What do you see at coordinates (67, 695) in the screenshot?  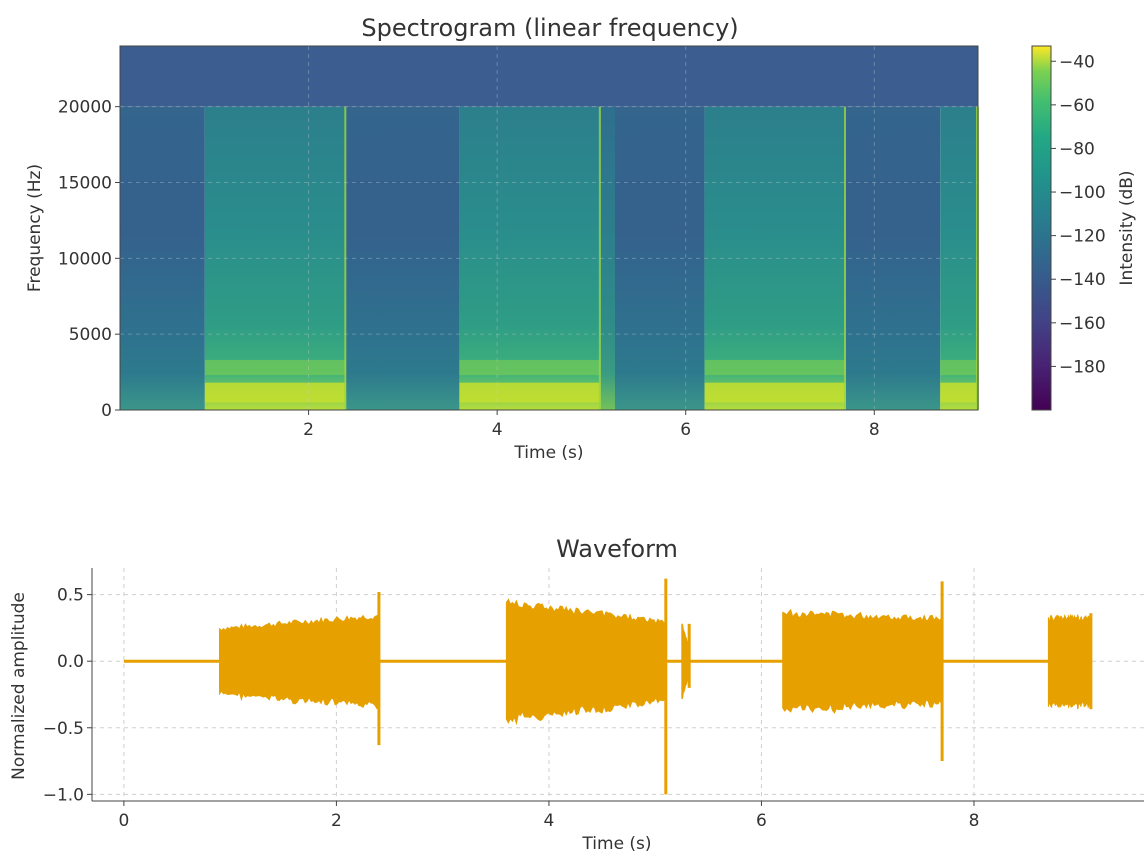 I see `waveform-y-ticks: −1.0 −0.5 0.0 0.5` at bounding box center [67, 695].